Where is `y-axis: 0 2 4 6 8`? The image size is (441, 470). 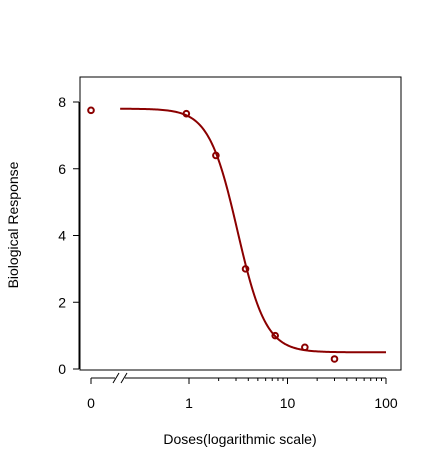 y-axis: 0 2 4 6 8 is located at coordinates (69, 235).